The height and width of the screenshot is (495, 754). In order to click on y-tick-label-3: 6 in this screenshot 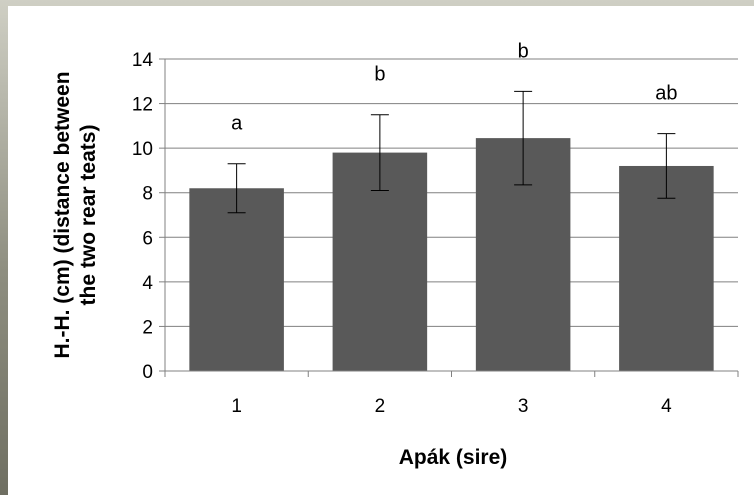, I will do `click(147, 238)`.